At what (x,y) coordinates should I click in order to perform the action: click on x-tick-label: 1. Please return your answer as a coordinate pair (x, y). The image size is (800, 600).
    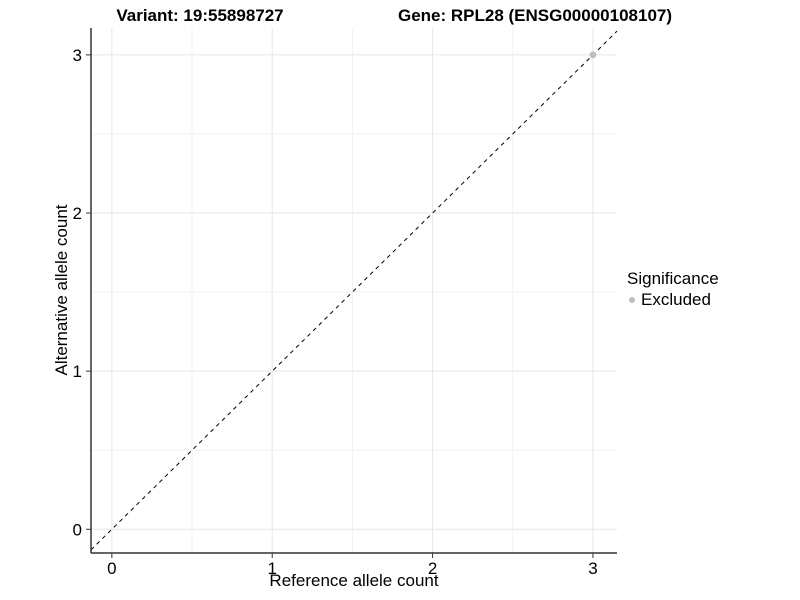
    Looking at the image, I should click on (271, 568).